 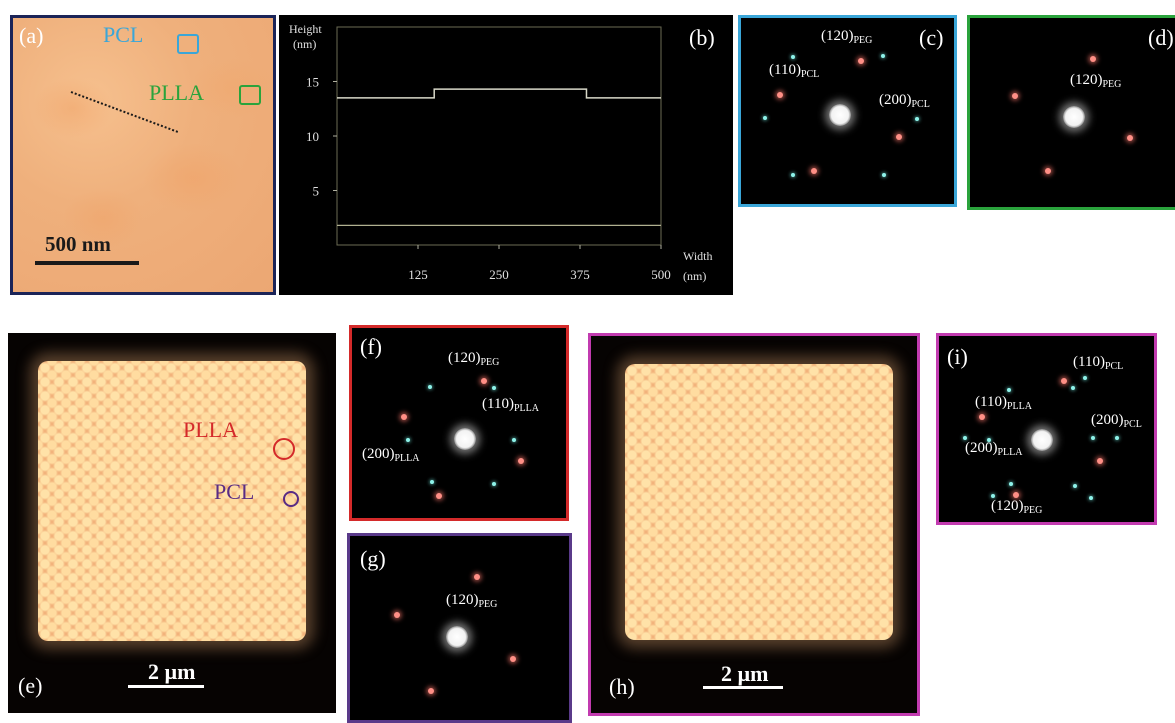 What do you see at coordinates (698, 256) in the screenshot?
I see `x-axis-label-line1: Width` at bounding box center [698, 256].